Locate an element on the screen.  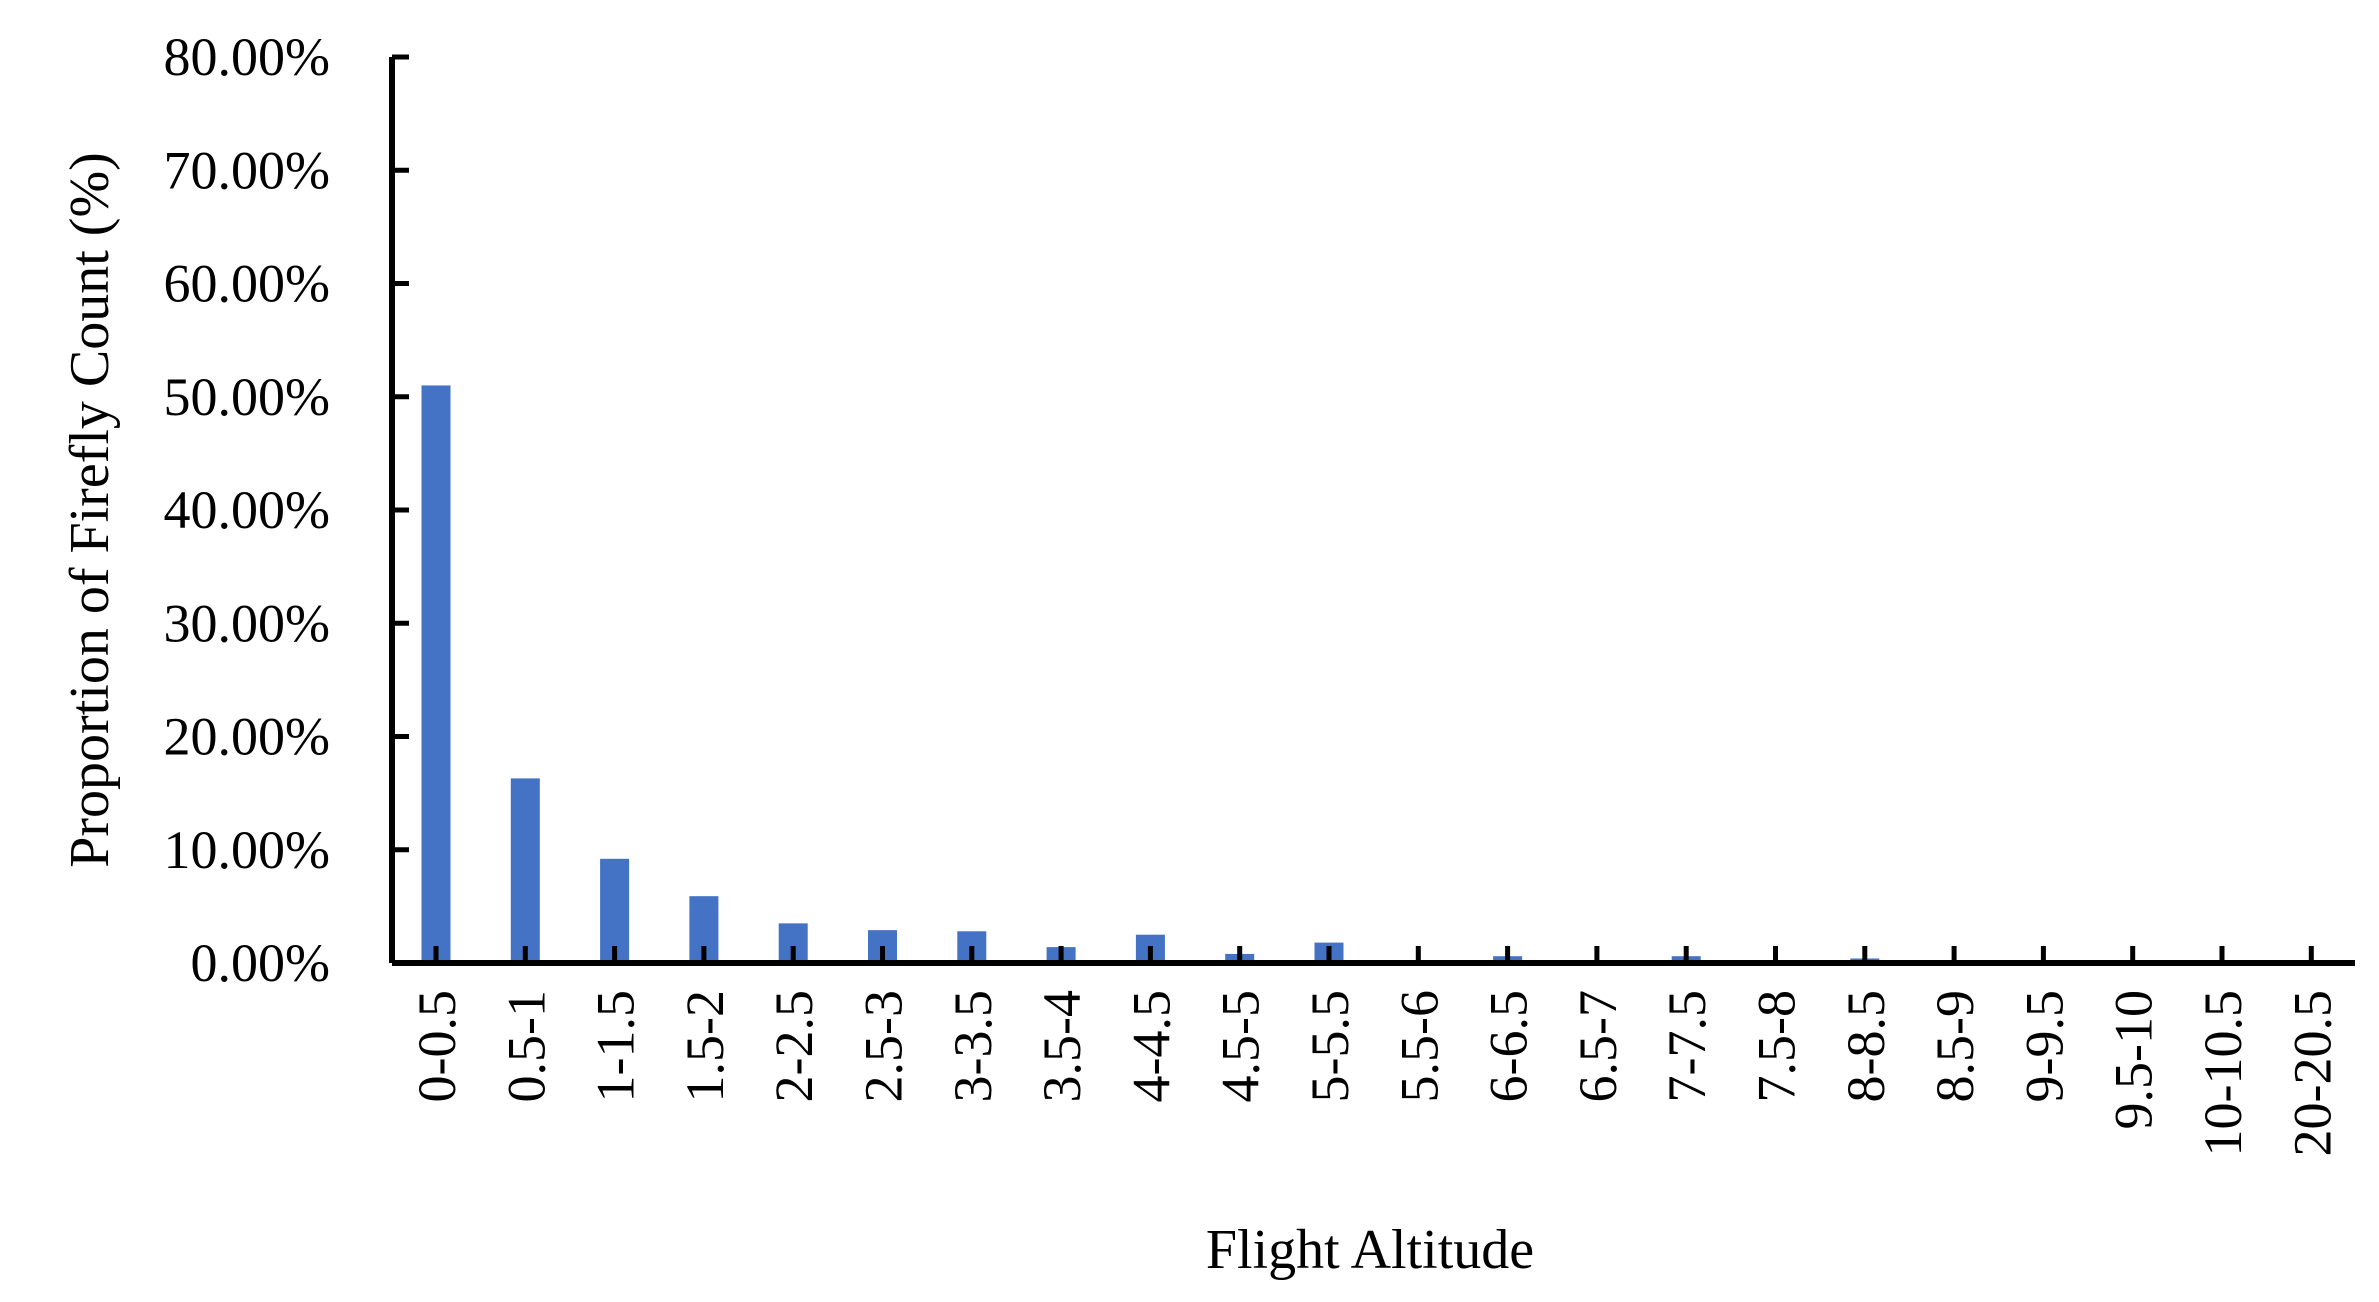
x-tick-label: 9-9.5 is located at coordinates (2044, 1046).